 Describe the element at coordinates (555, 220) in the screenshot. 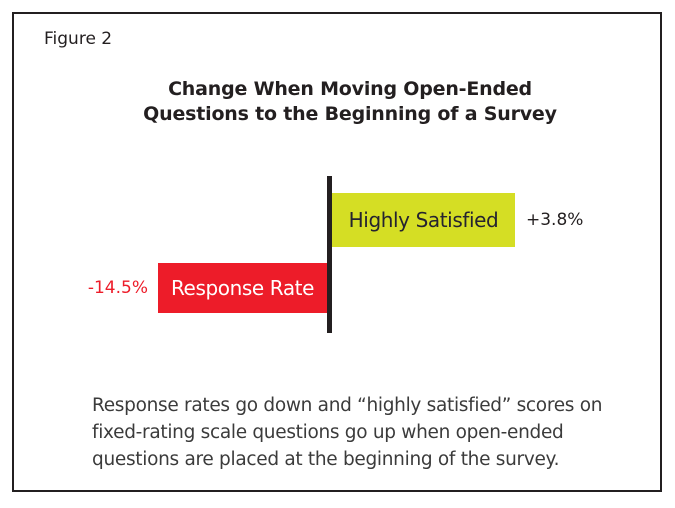

I see `value-label-highly-satisfied: +3.8%` at that location.